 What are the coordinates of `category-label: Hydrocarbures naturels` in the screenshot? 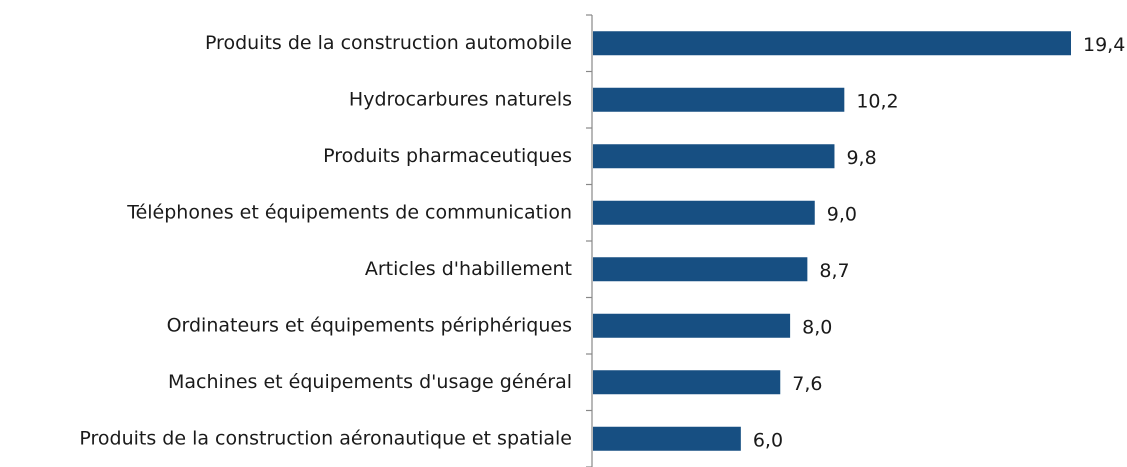 It's located at (460, 99).